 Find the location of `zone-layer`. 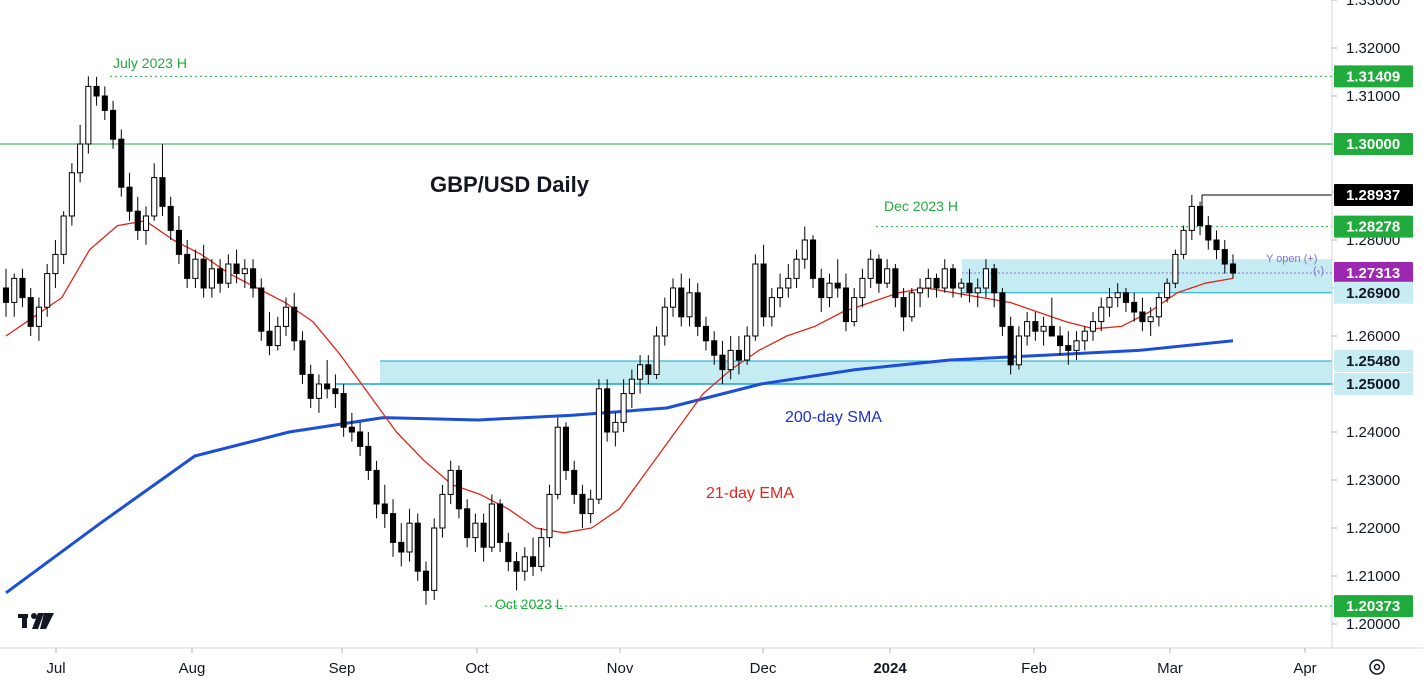

zone-layer is located at coordinates (833, 322).